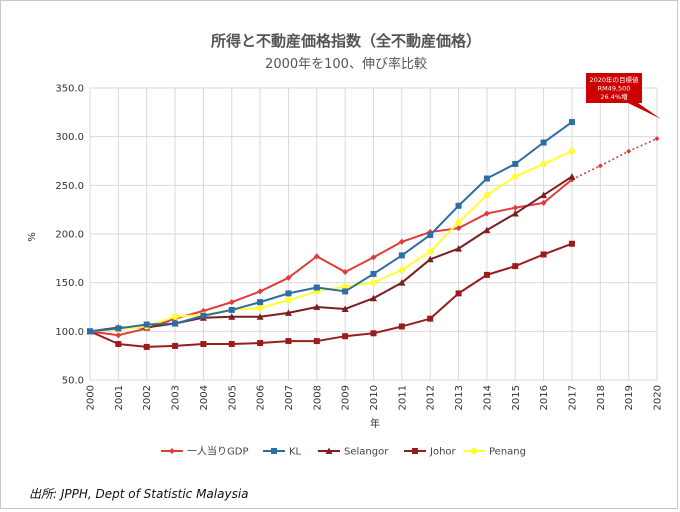  Describe the element at coordinates (69, 283) in the screenshot. I see `y-tick-label: 150.0` at that location.